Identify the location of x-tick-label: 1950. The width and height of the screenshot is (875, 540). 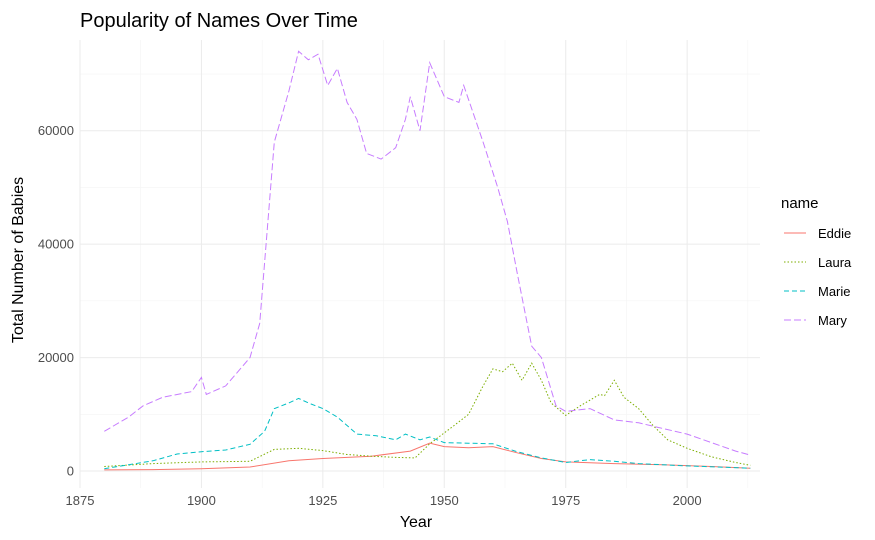
(444, 500).